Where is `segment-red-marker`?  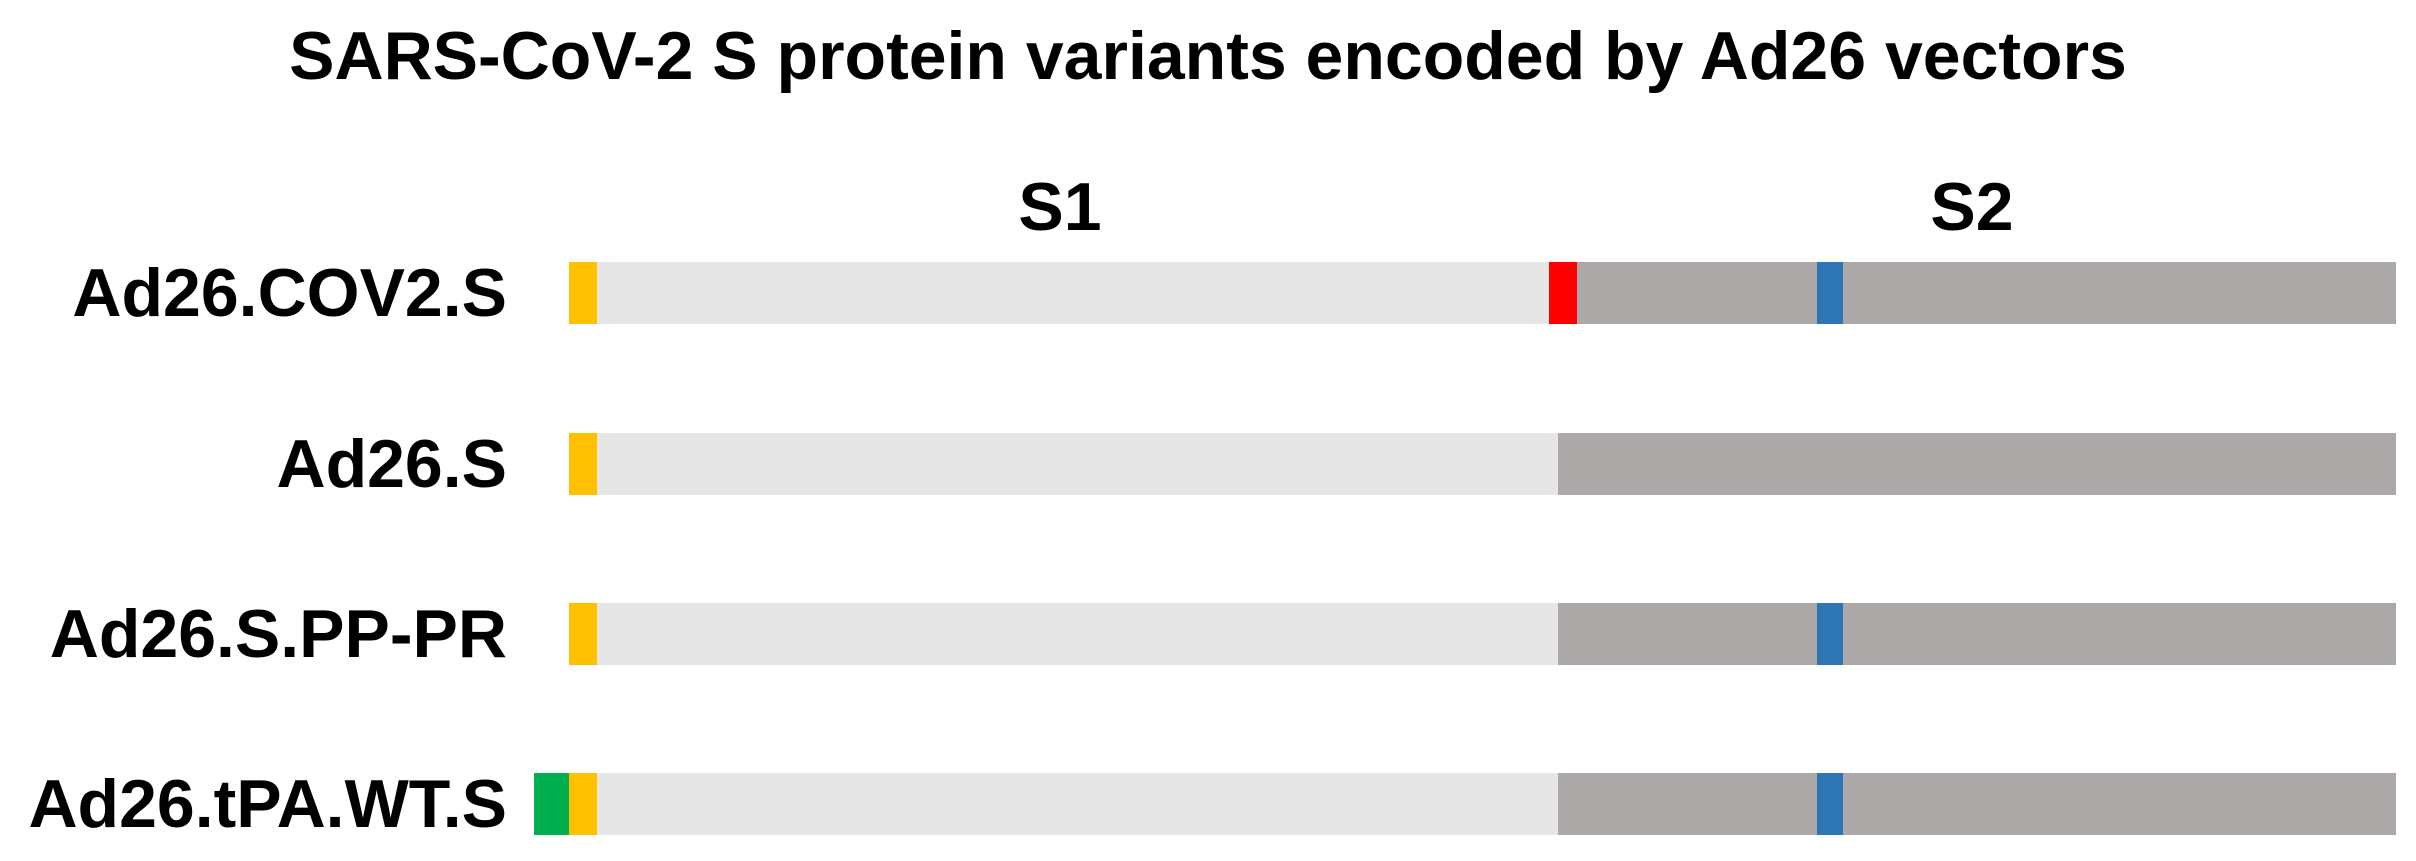 segment-red-marker is located at coordinates (1563, 293).